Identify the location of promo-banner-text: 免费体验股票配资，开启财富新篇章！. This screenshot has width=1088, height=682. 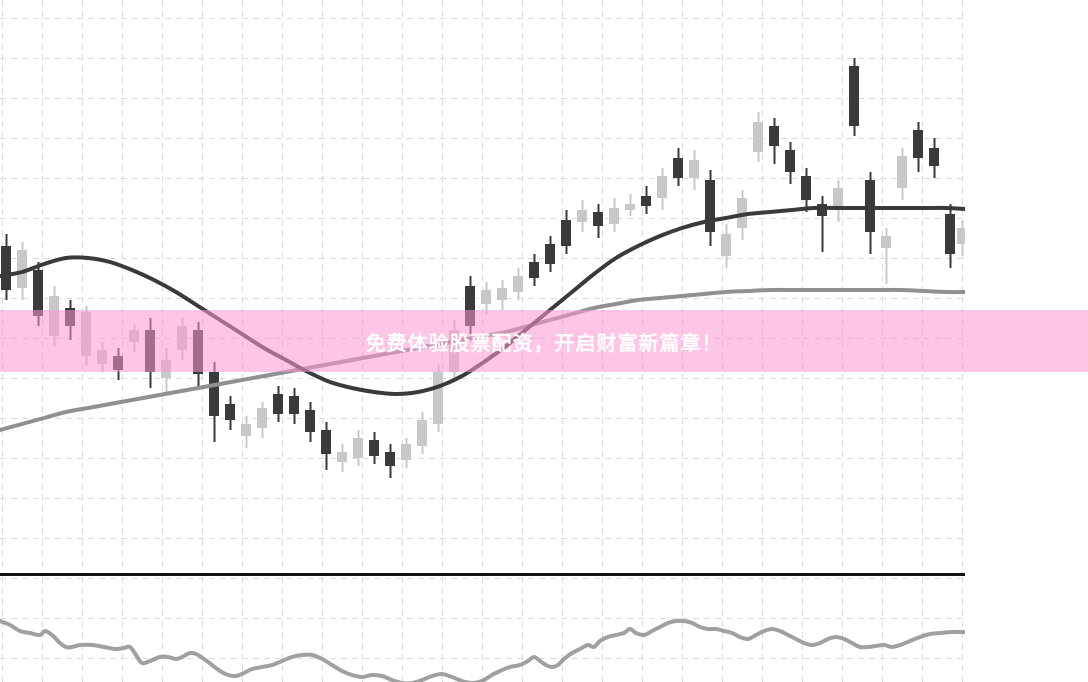
(544, 342).